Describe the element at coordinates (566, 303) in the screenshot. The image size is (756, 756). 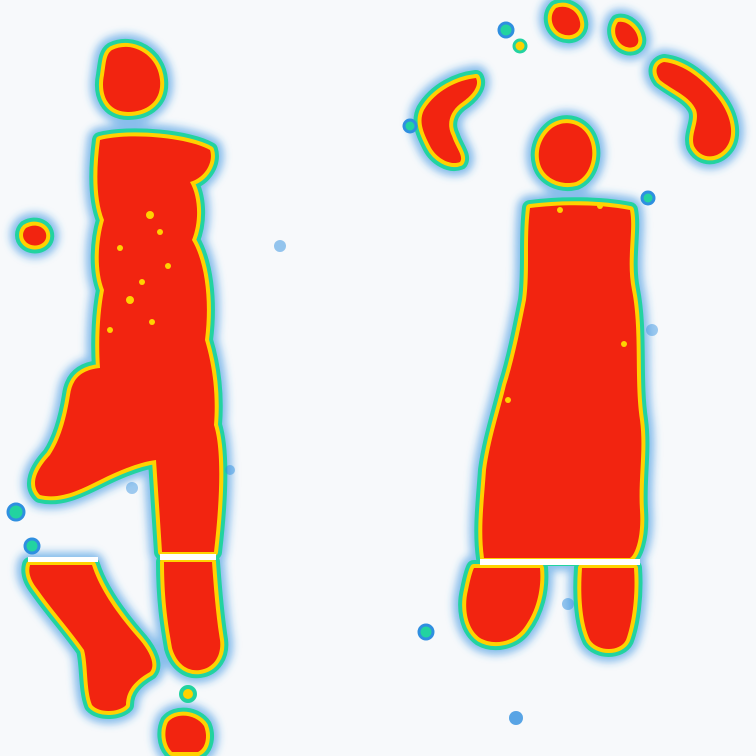
I see `right-figure-specks` at that location.